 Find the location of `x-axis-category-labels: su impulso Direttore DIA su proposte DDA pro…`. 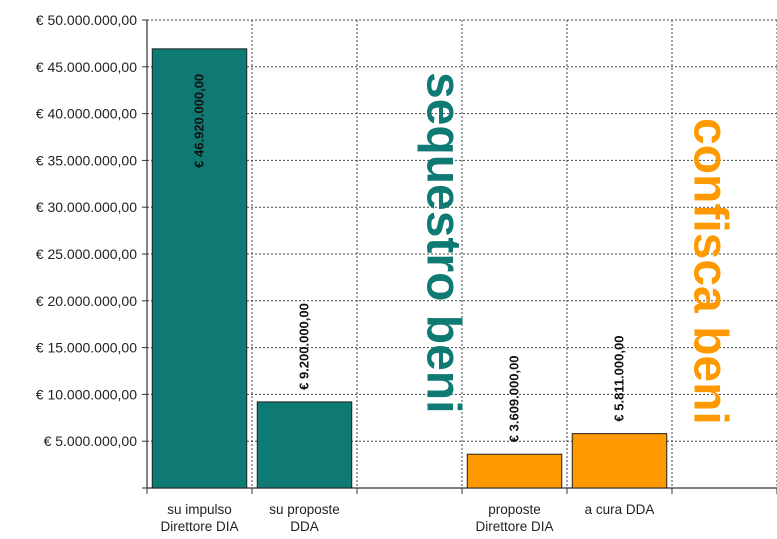

x-axis-category-labels: su impulso Direttore DIA su proposte DDA pro… is located at coordinates (407, 518).